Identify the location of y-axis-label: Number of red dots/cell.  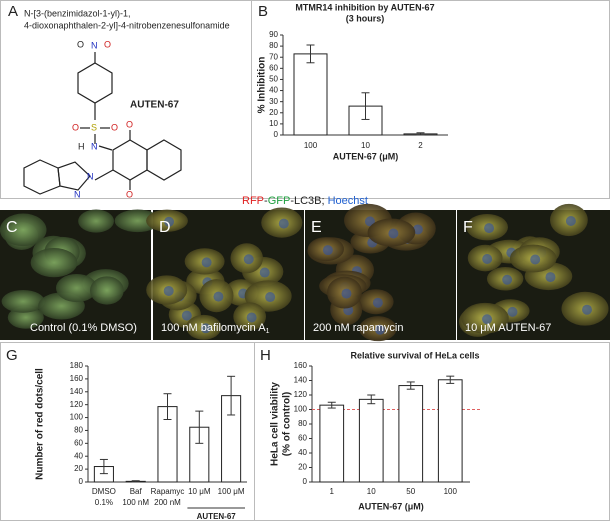
(40, 424).